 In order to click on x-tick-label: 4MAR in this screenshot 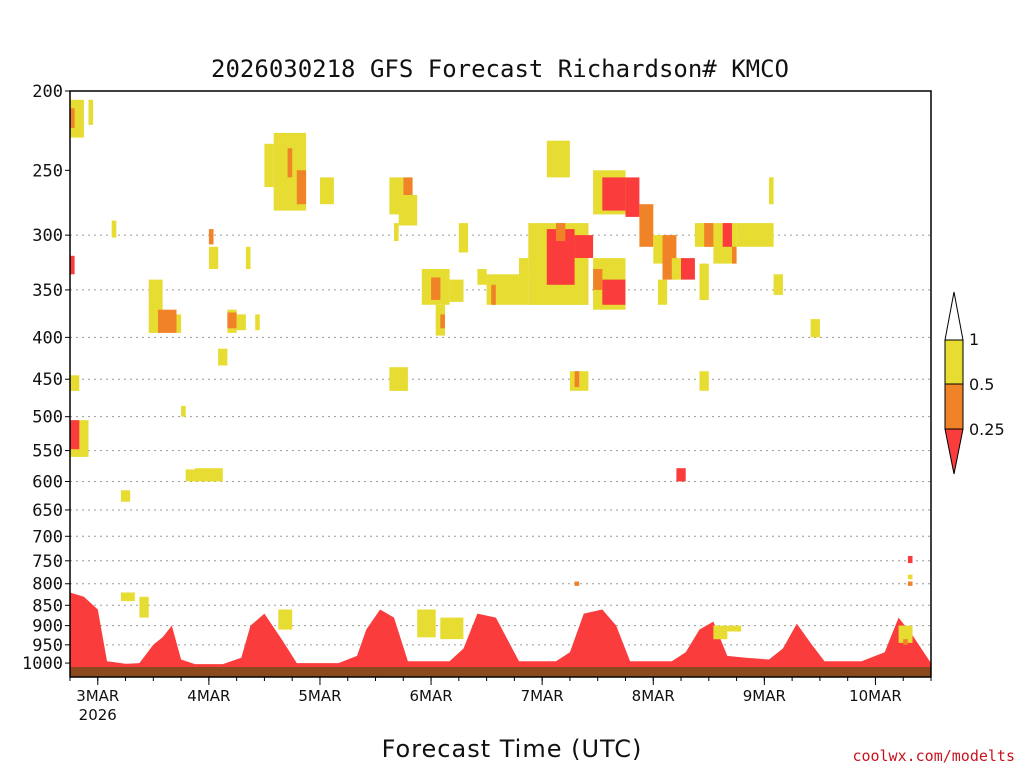, I will do `click(208, 696)`.